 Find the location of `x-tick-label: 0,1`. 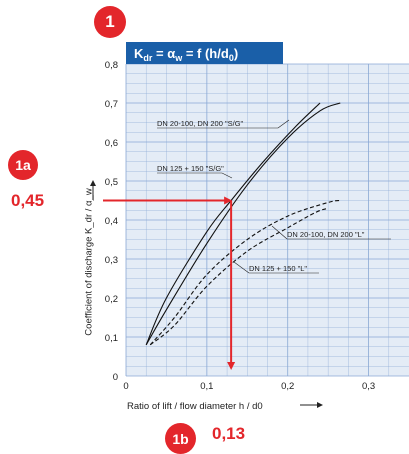

x-tick-label: 0,1 is located at coordinates (206, 386).